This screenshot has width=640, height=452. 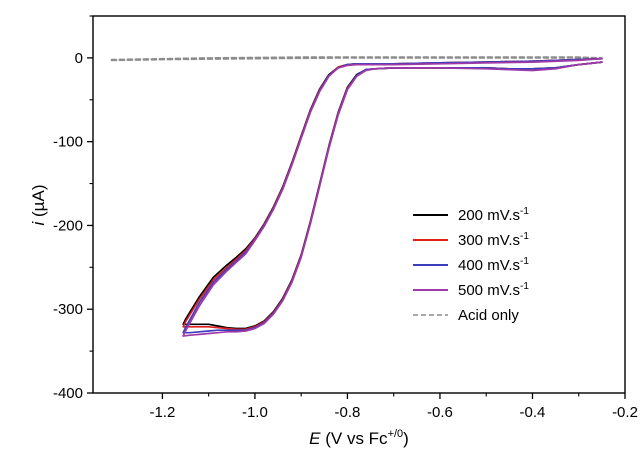 I want to click on y-axis-title: i (µA), so click(x=38, y=205).